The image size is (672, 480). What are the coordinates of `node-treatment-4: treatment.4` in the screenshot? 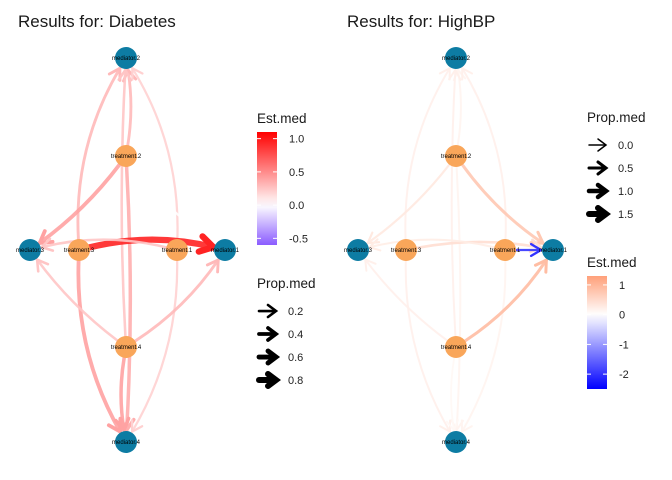 It's located at (126, 347).